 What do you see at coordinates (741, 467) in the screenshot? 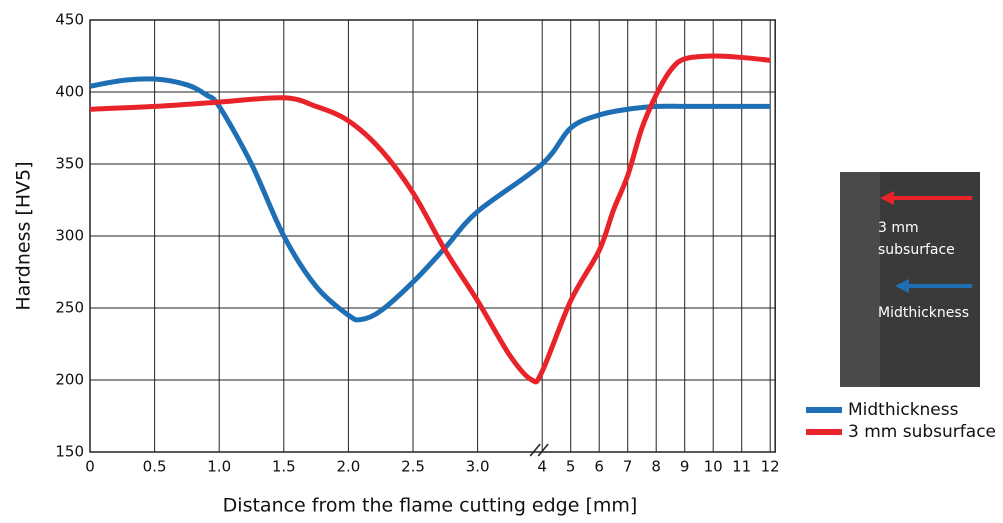
I see `x-tick-label: 11` at bounding box center [741, 467].